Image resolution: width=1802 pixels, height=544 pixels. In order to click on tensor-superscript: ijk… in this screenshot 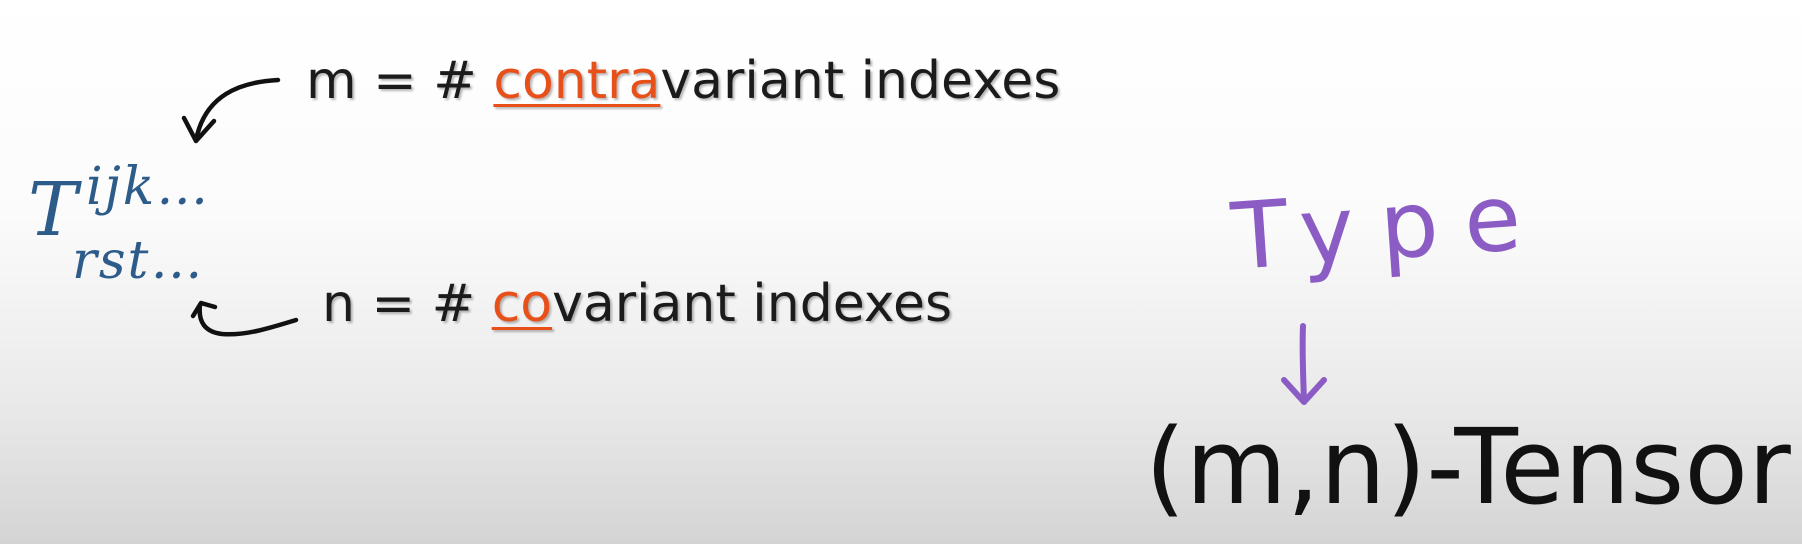, I will do `click(148, 187)`.